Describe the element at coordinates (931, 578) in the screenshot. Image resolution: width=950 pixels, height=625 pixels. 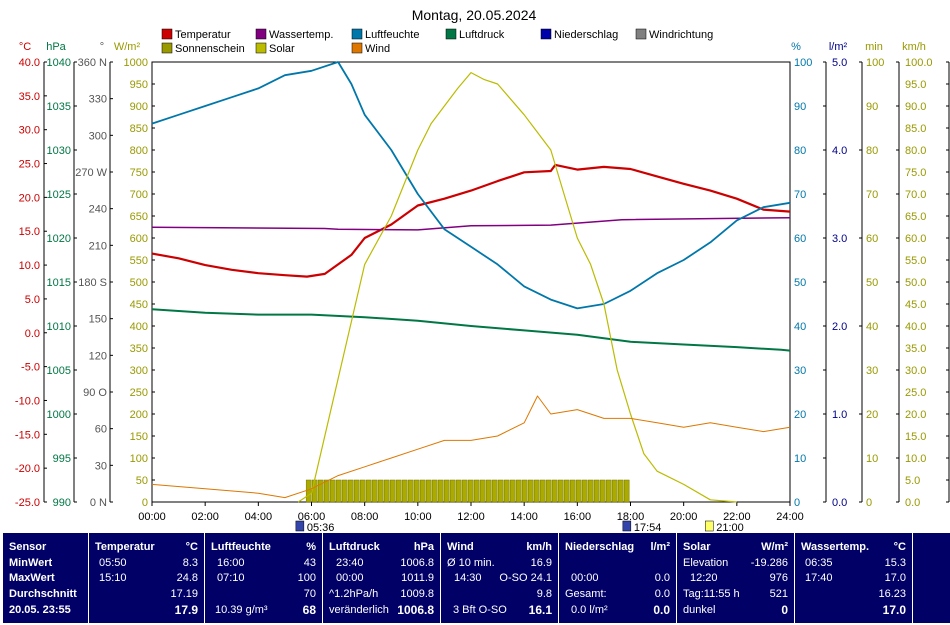
I see `extra-block` at that location.